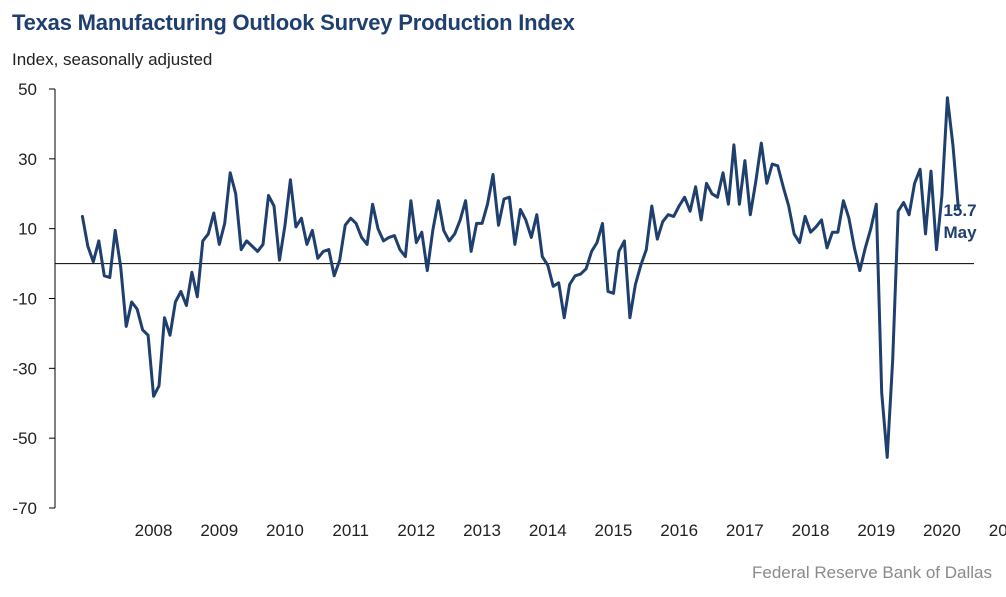 The width and height of the screenshot is (1006, 597). Describe the element at coordinates (960, 232) in the screenshot. I see `latest-month-label: May` at that location.